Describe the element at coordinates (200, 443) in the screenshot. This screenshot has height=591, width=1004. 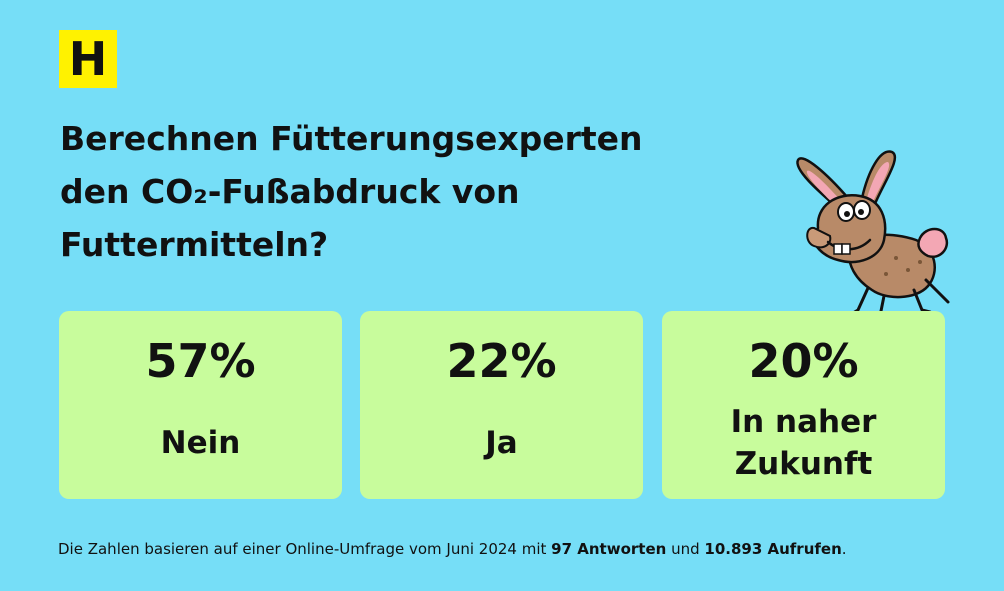
I see `result-label: Nein` at that location.